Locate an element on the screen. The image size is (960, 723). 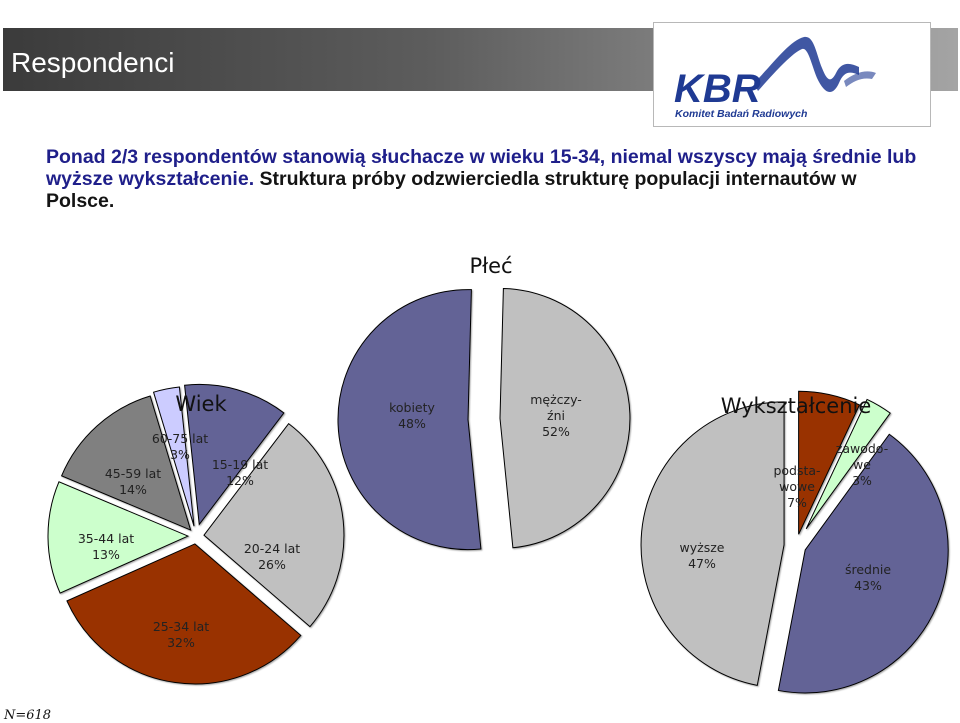
pie-chart-plec: kobiety 48% mężczy-źni 52% Płeć is located at coordinates (484, 402).